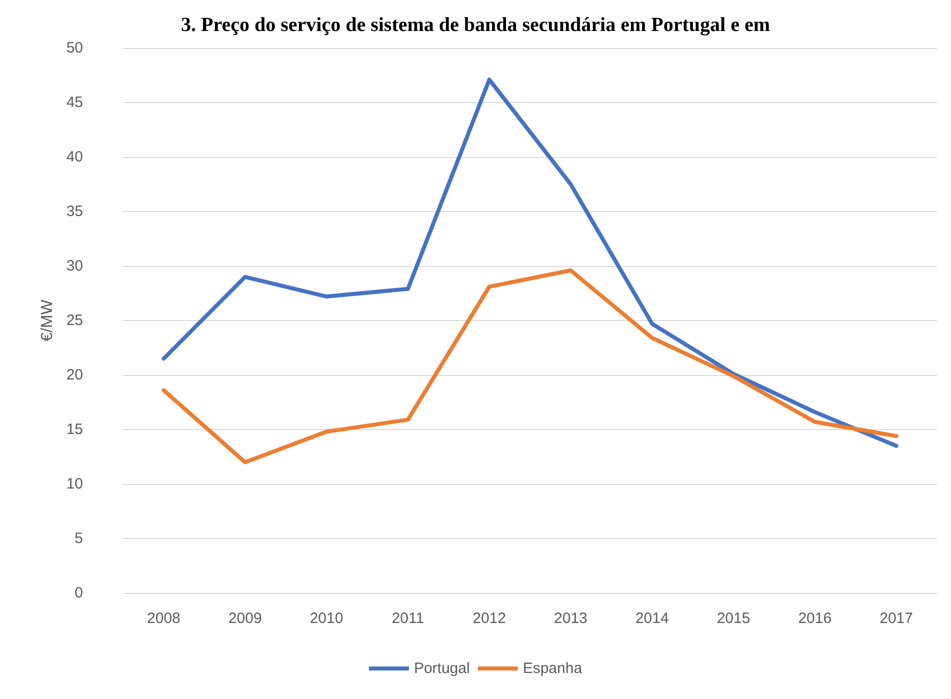  What do you see at coordinates (245, 618) in the screenshot?
I see `x-tick-label: 2009` at bounding box center [245, 618].